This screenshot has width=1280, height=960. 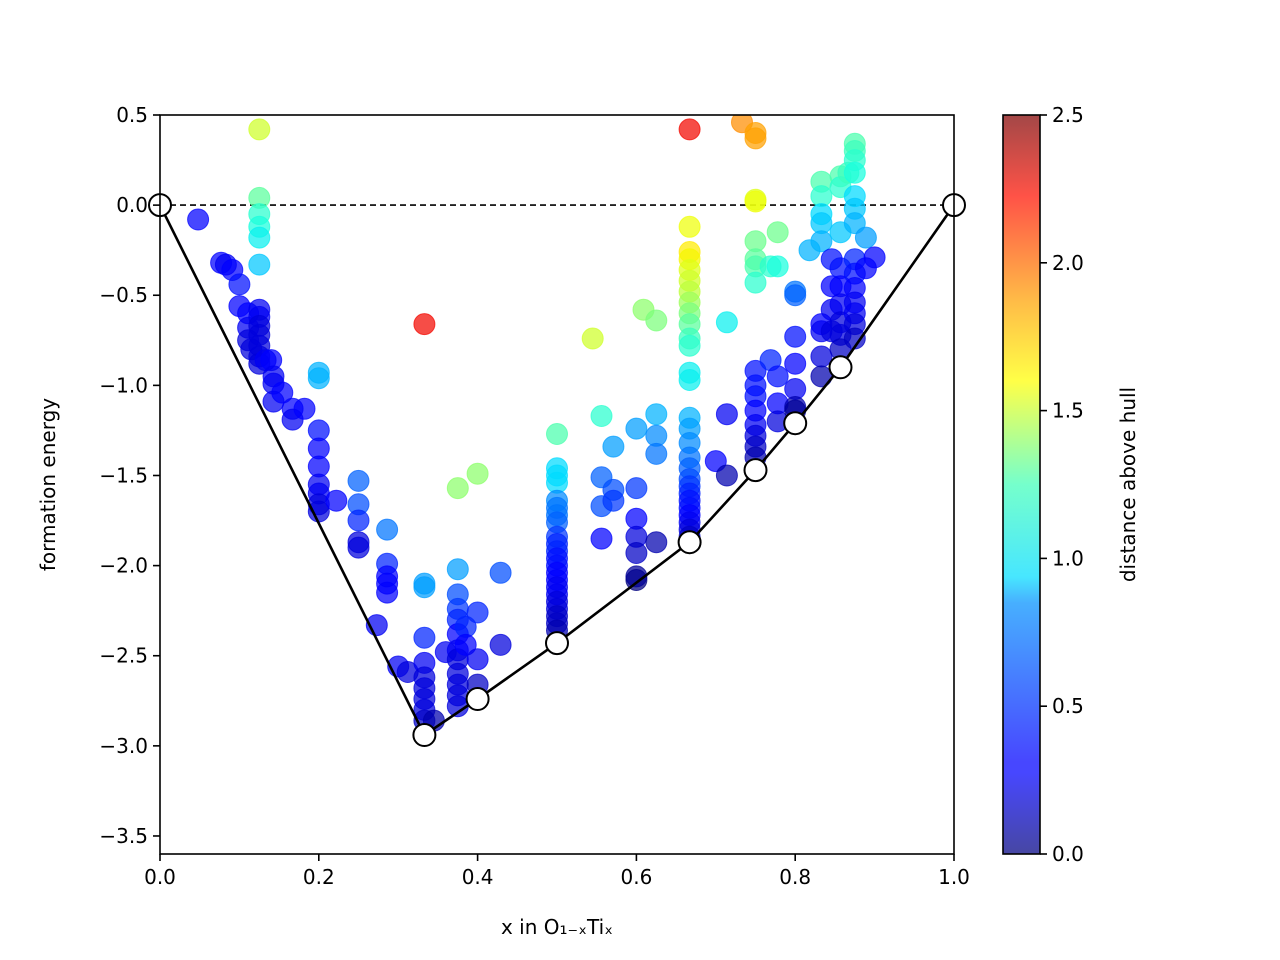 I want to click on y-tick-label: −0.5, so click(x=123, y=295).